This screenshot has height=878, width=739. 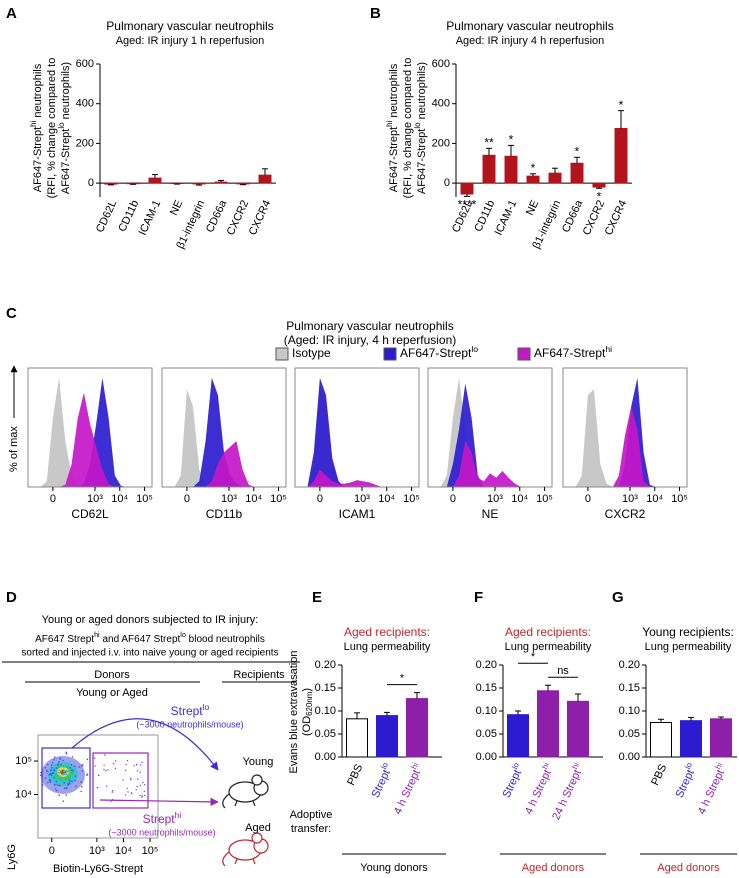 I want to click on y-axis-label: % of max, so click(x=14, y=449).